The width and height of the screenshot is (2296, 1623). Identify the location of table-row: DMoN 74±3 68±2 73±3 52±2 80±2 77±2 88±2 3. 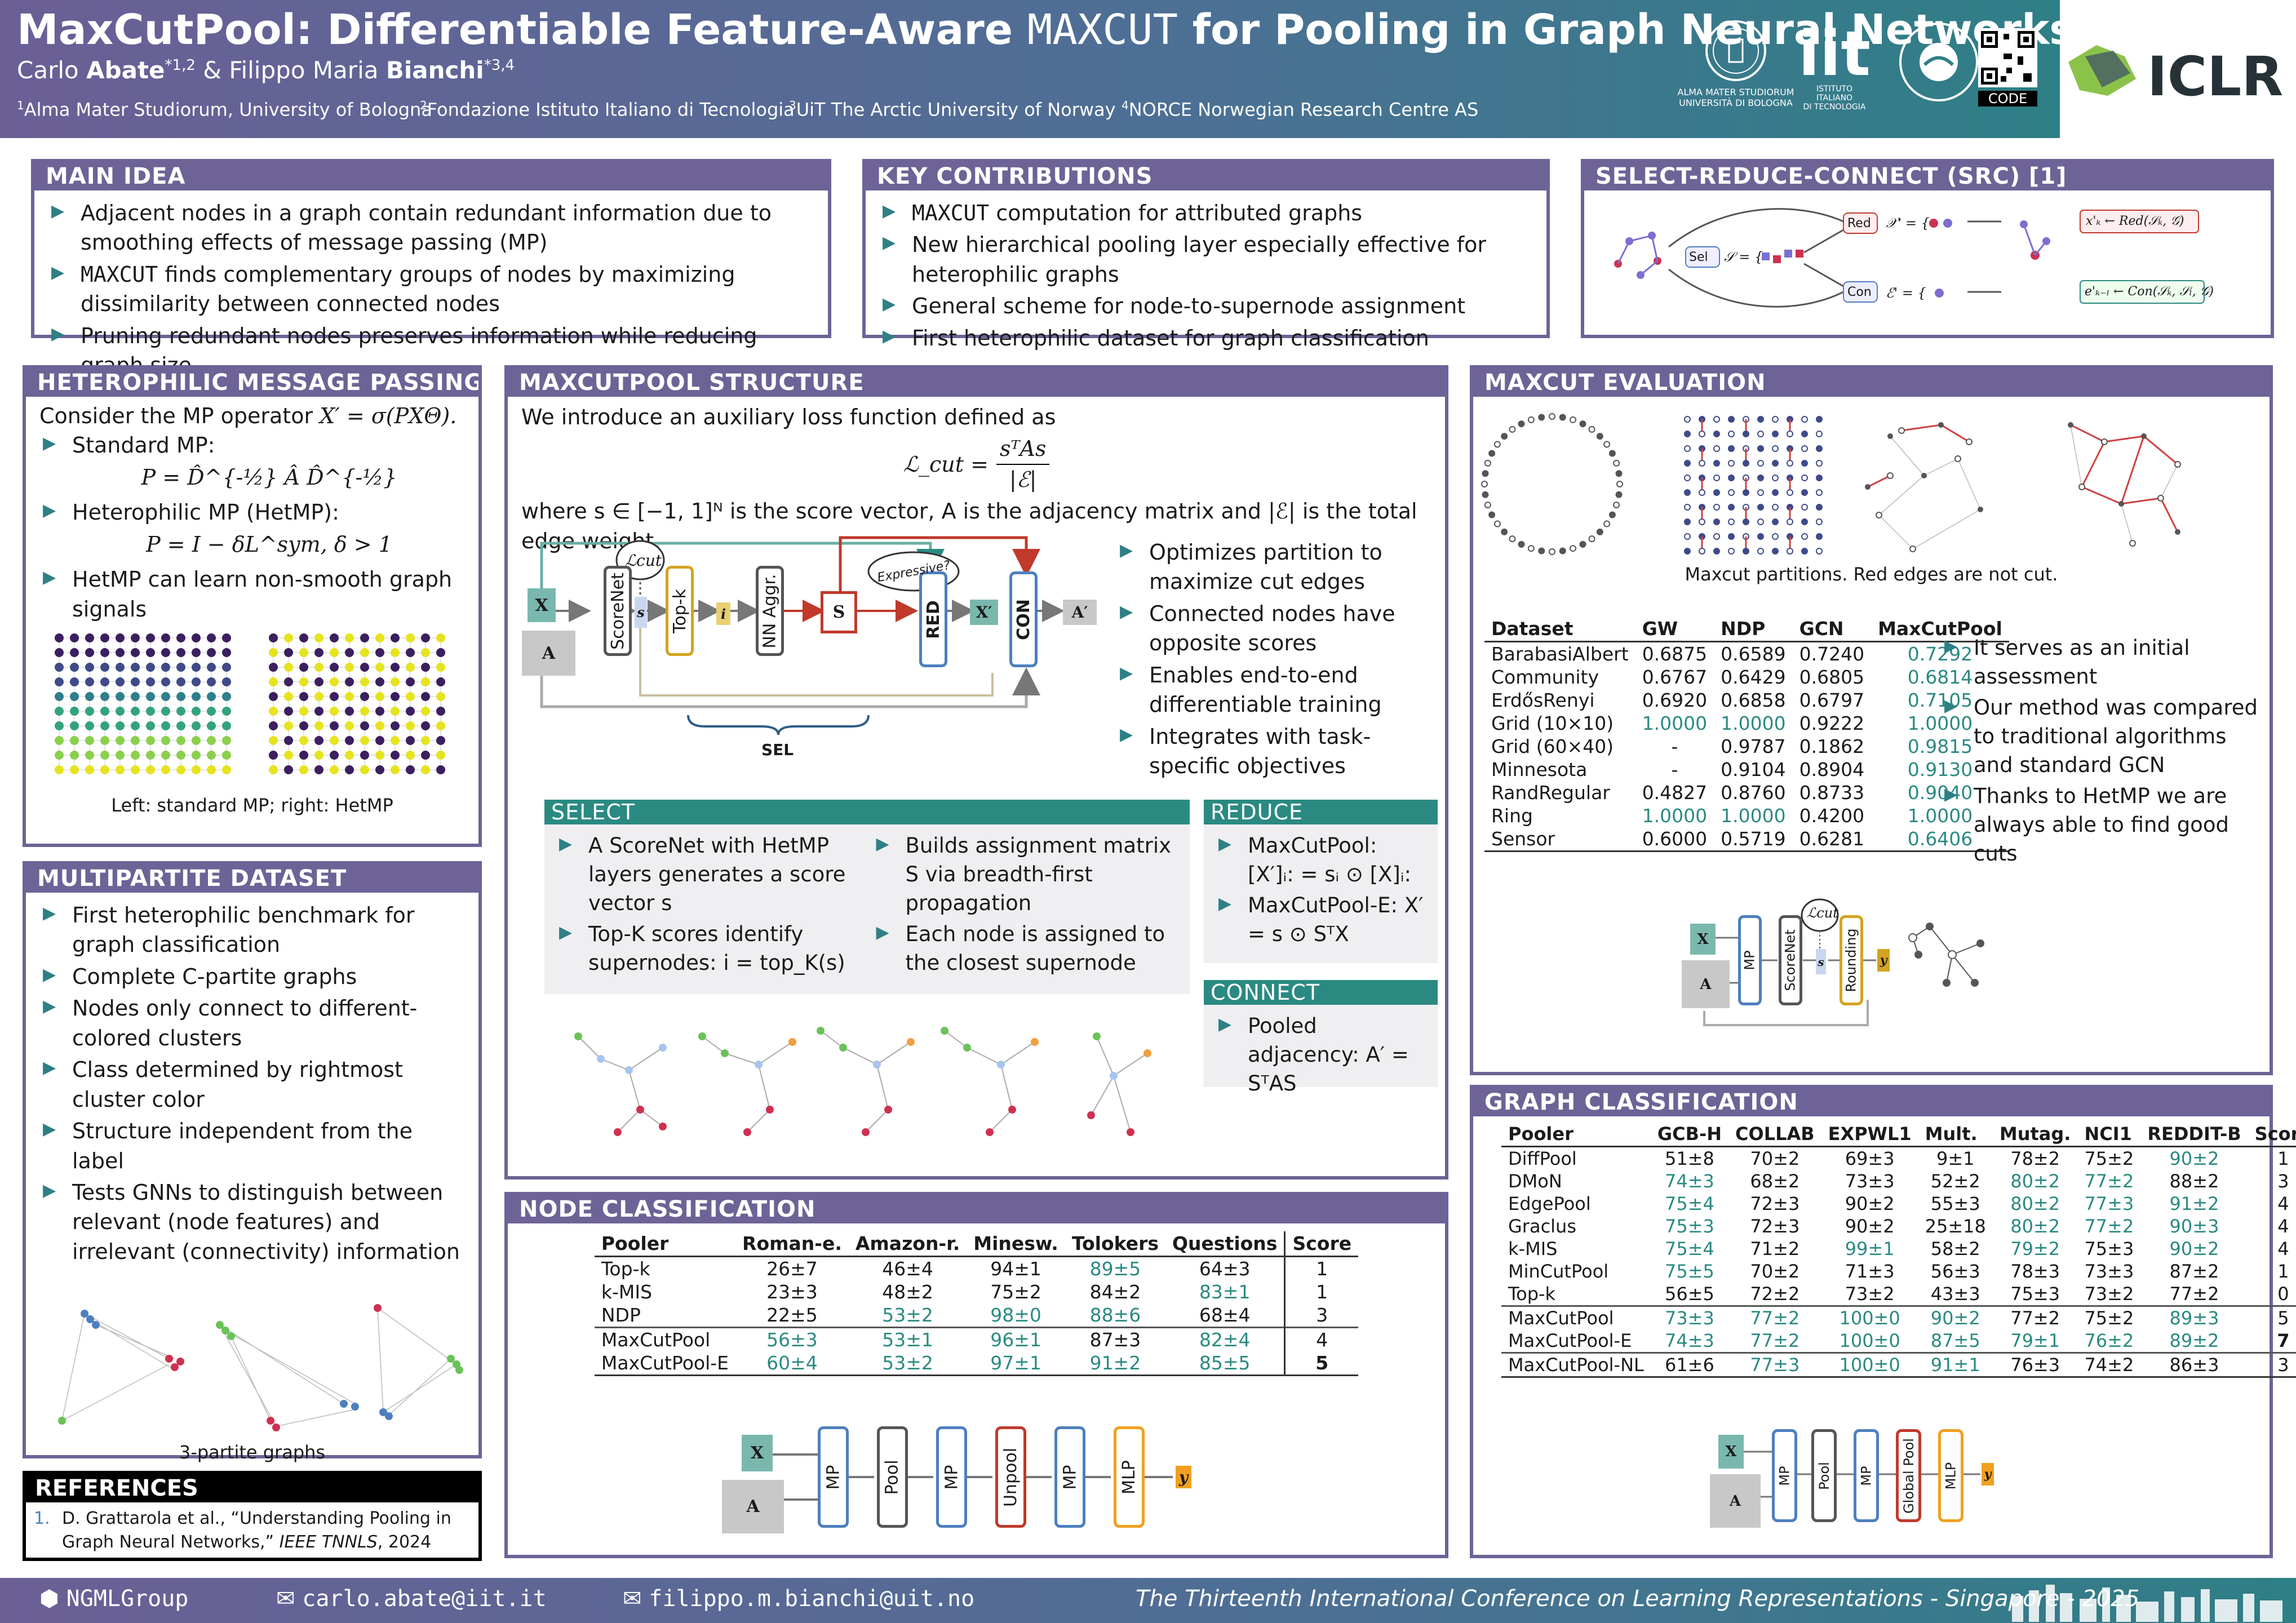
(1898, 1181).